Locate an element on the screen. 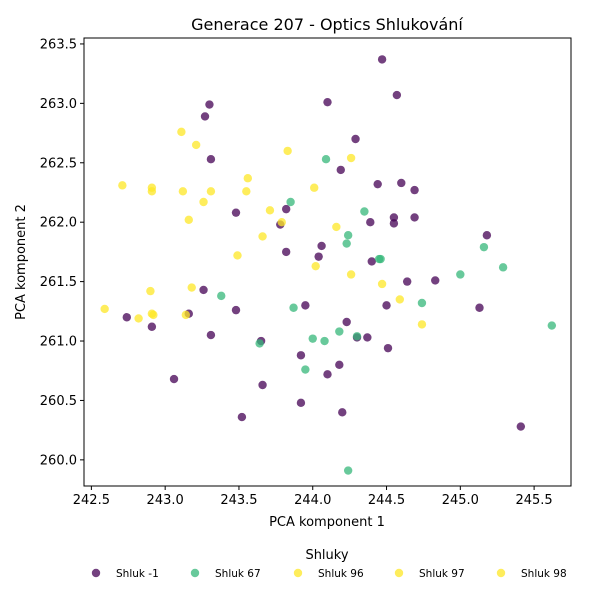 The width and height of the screenshot is (600, 600). y-tick-label: 260.5 is located at coordinates (58, 401).